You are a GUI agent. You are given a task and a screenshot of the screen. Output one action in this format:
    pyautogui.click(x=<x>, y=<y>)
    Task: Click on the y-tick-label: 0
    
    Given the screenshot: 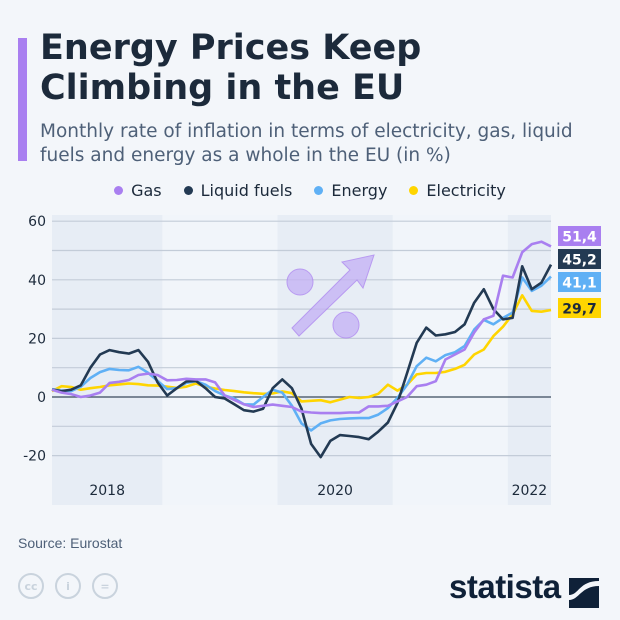 What is the action you would take?
    pyautogui.click(x=41, y=398)
    